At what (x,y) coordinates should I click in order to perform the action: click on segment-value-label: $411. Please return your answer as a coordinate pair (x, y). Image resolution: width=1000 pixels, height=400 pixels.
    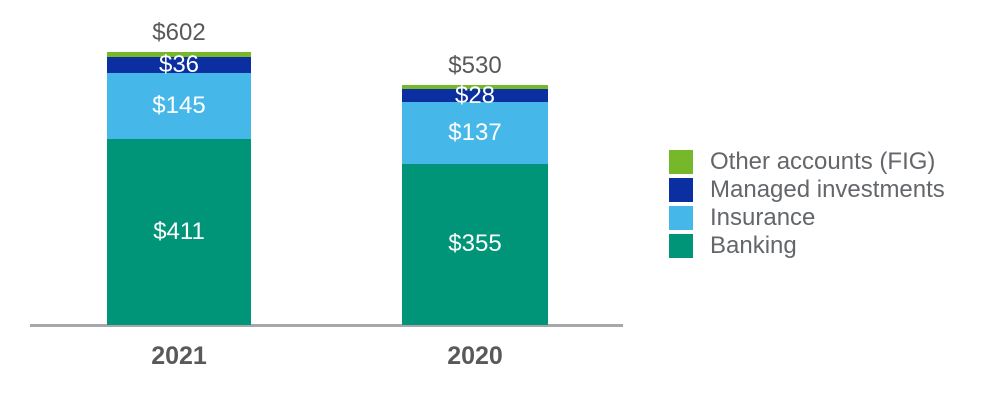
    Looking at the image, I should click on (179, 231).